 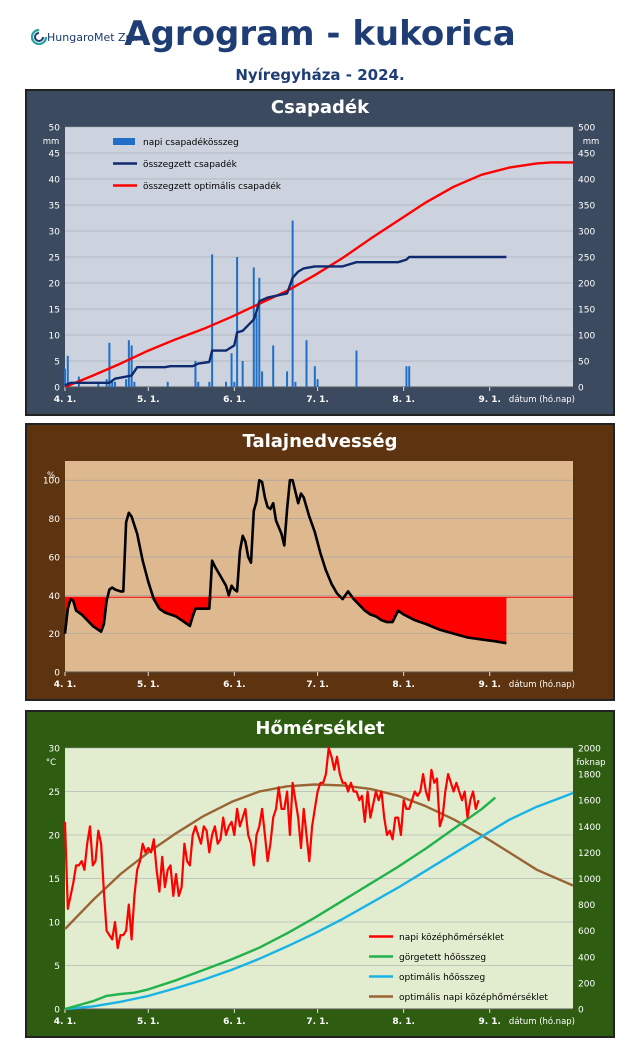 What do you see at coordinates (586, 259) in the screenshot?
I see `y-right-tick-label: 250` at bounding box center [586, 259].